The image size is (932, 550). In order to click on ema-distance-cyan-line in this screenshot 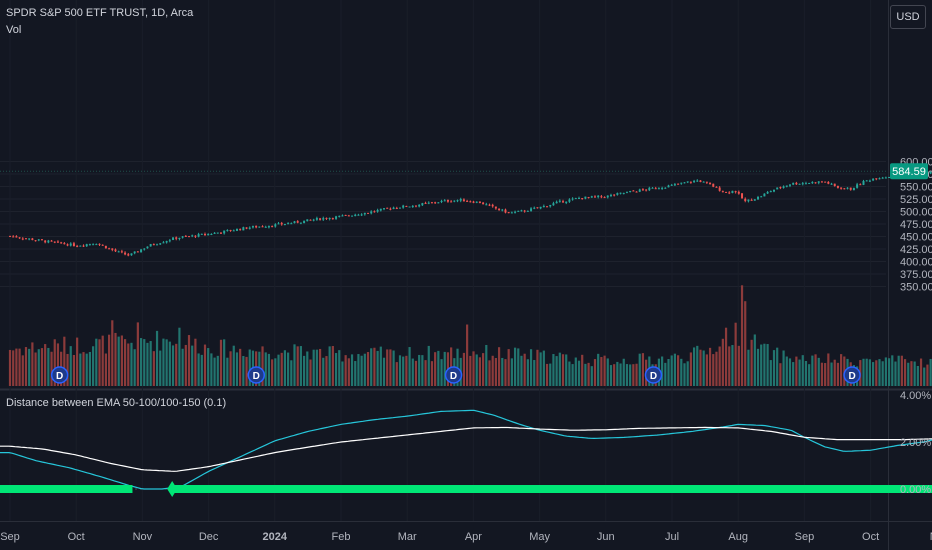, I will do `click(466, 449)`.